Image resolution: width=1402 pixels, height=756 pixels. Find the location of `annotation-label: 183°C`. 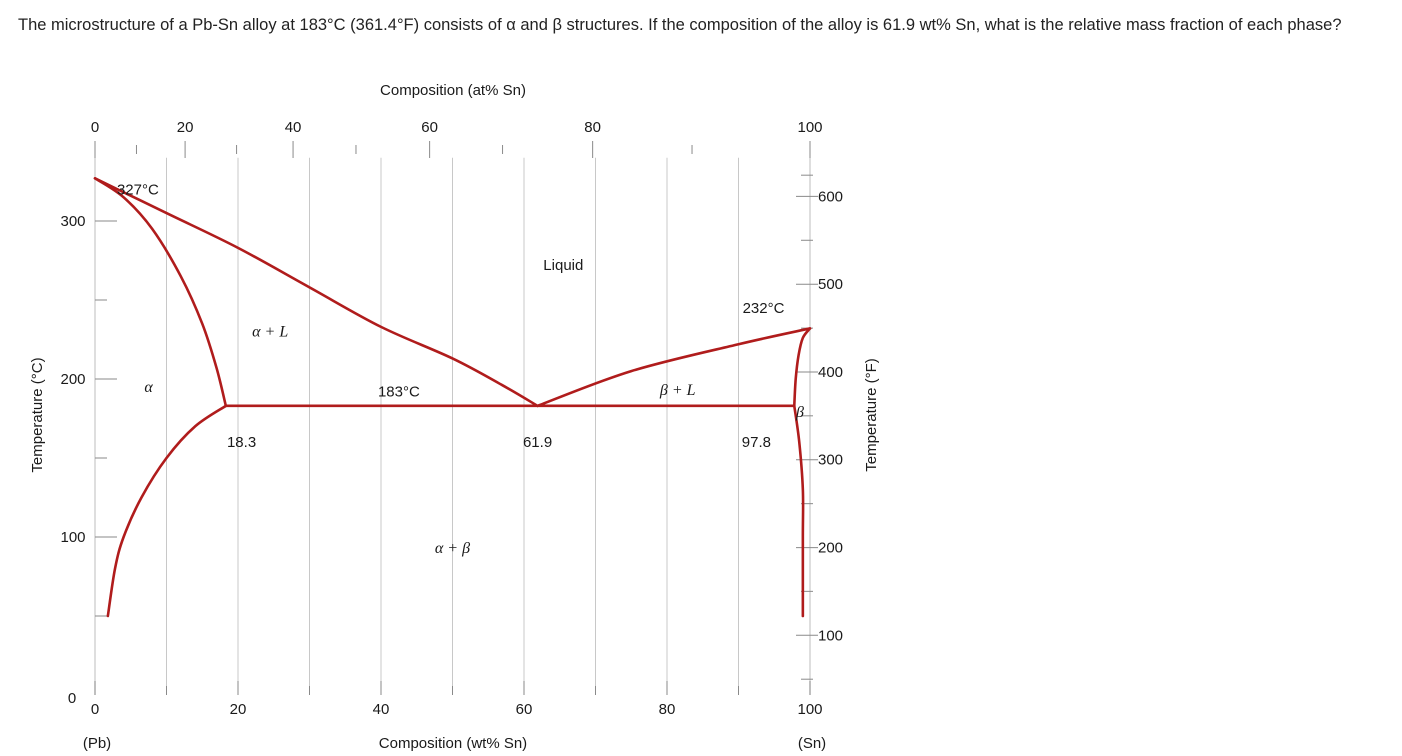

annotation-label: 183°C is located at coordinates (399, 392).